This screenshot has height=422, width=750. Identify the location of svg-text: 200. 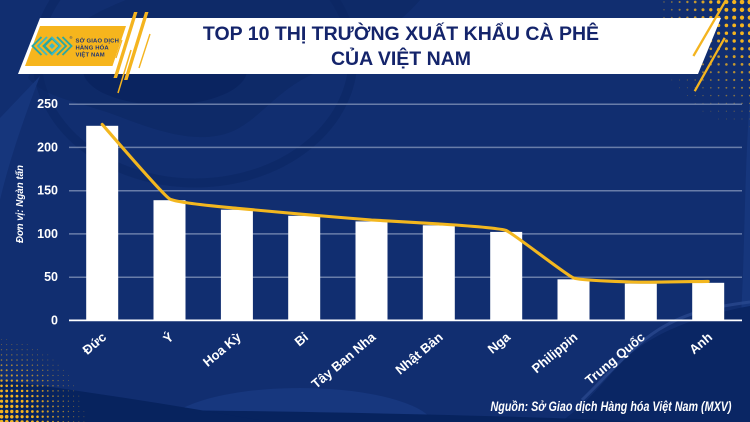
(47, 147).